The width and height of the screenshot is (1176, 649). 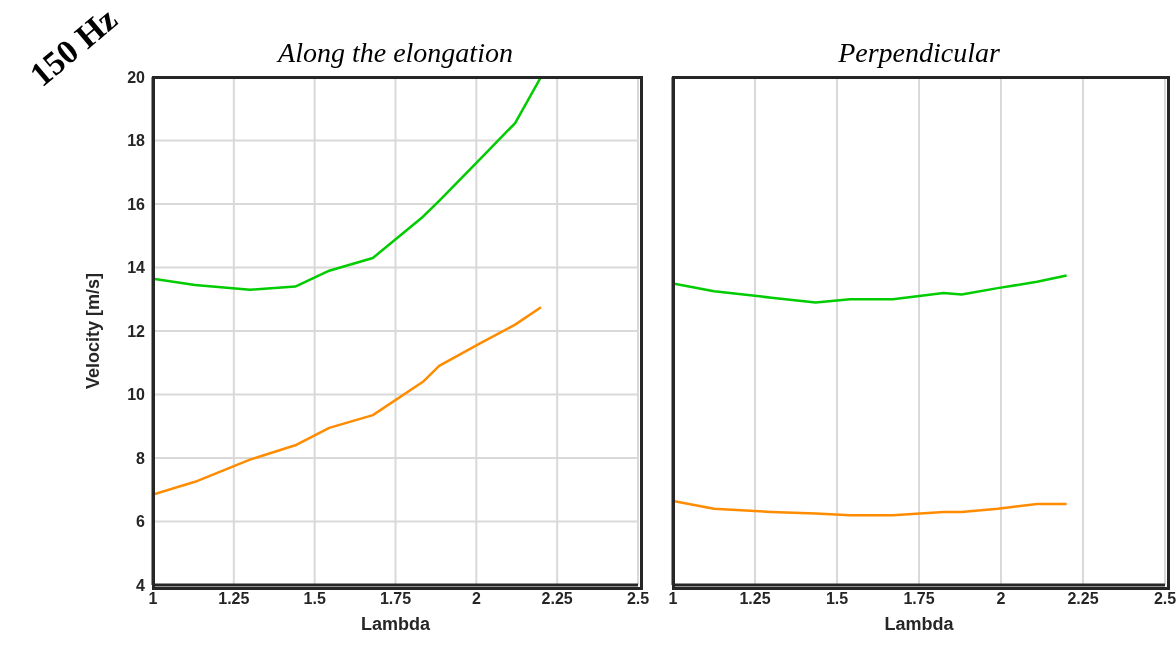 What do you see at coordinates (141, 585) in the screenshot?
I see `y-tick-label: 4` at bounding box center [141, 585].